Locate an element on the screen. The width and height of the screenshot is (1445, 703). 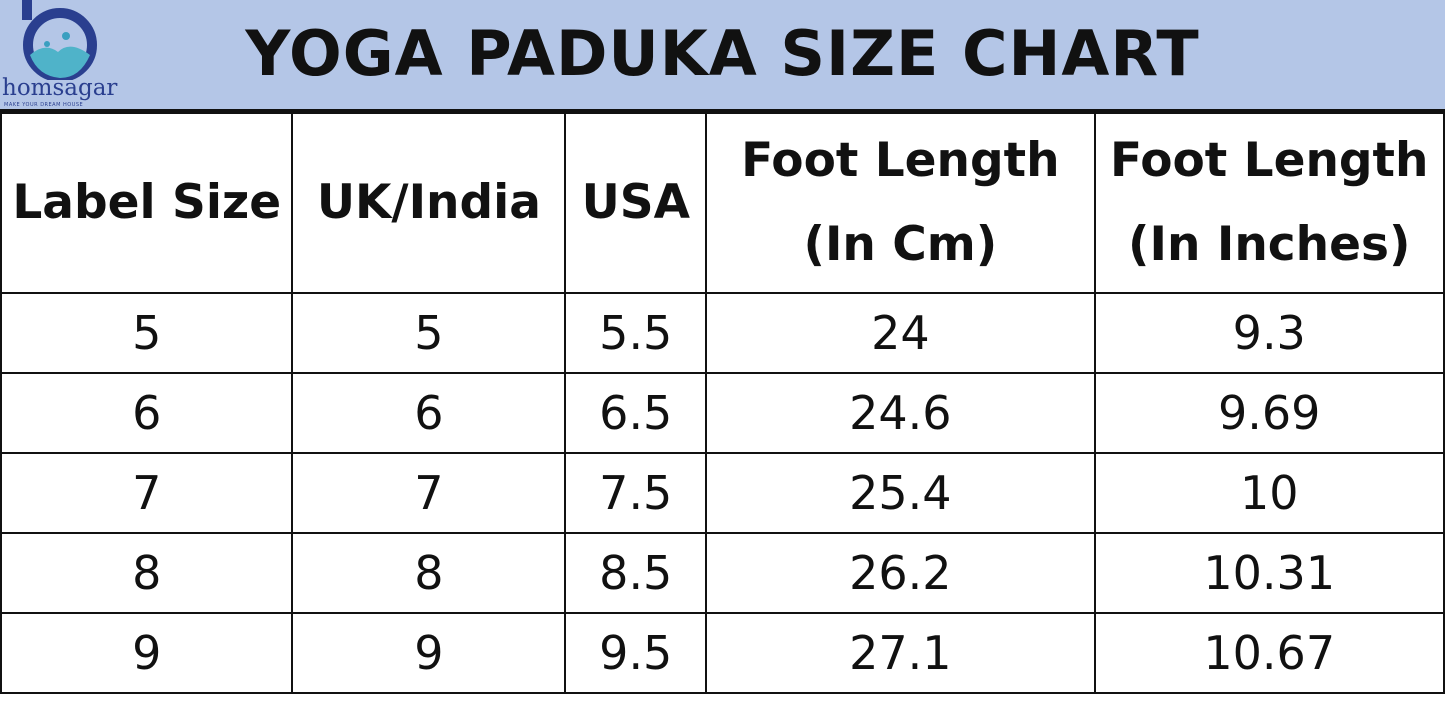
table-cell: 5.5 is located at coordinates (636, 333).